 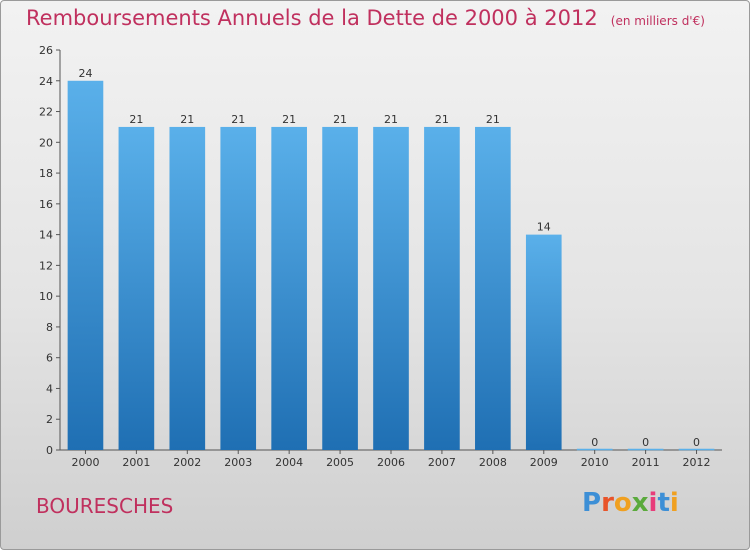 I want to click on y-tick-label: 10, so click(x=46, y=296).